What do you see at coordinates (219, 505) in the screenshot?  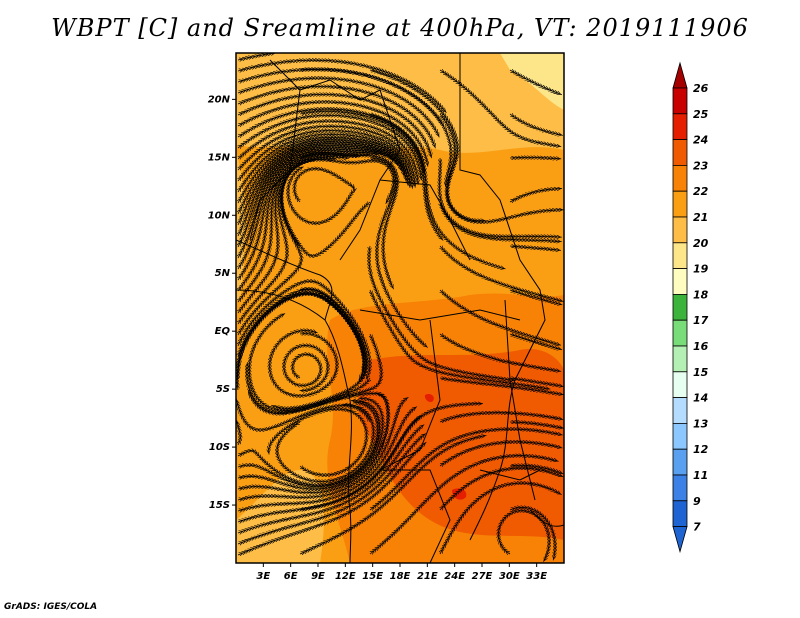 I see `lat-tick-label: 15S` at bounding box center [219, 505].